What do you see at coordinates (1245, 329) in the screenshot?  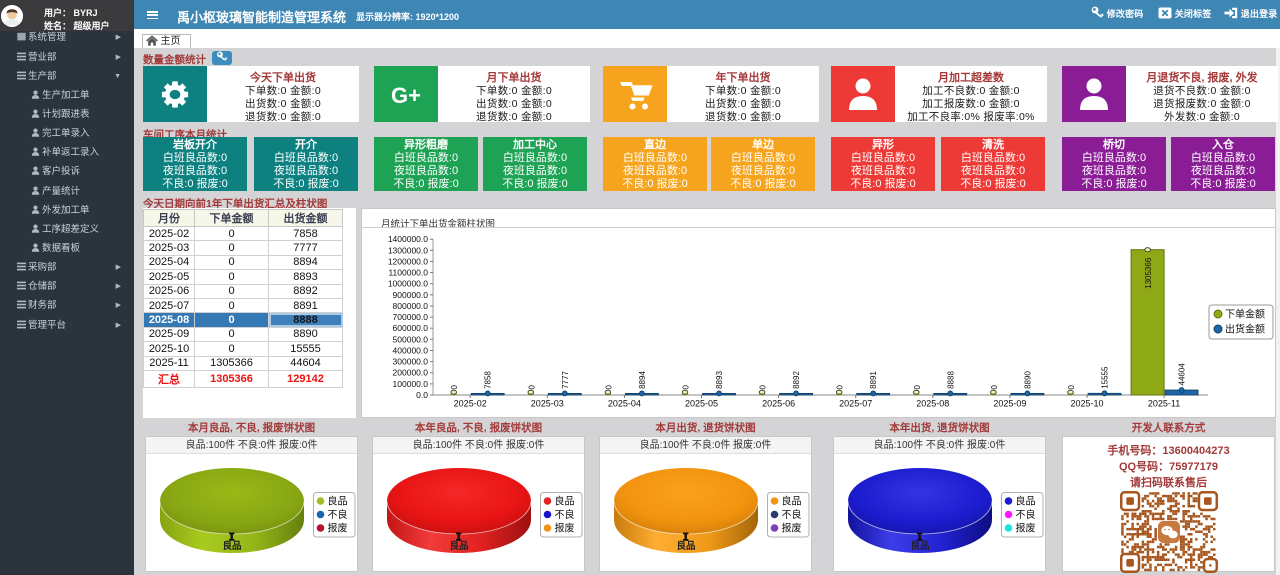 I see `svg-text: 出货金额` at bounding box center [1245, 329].